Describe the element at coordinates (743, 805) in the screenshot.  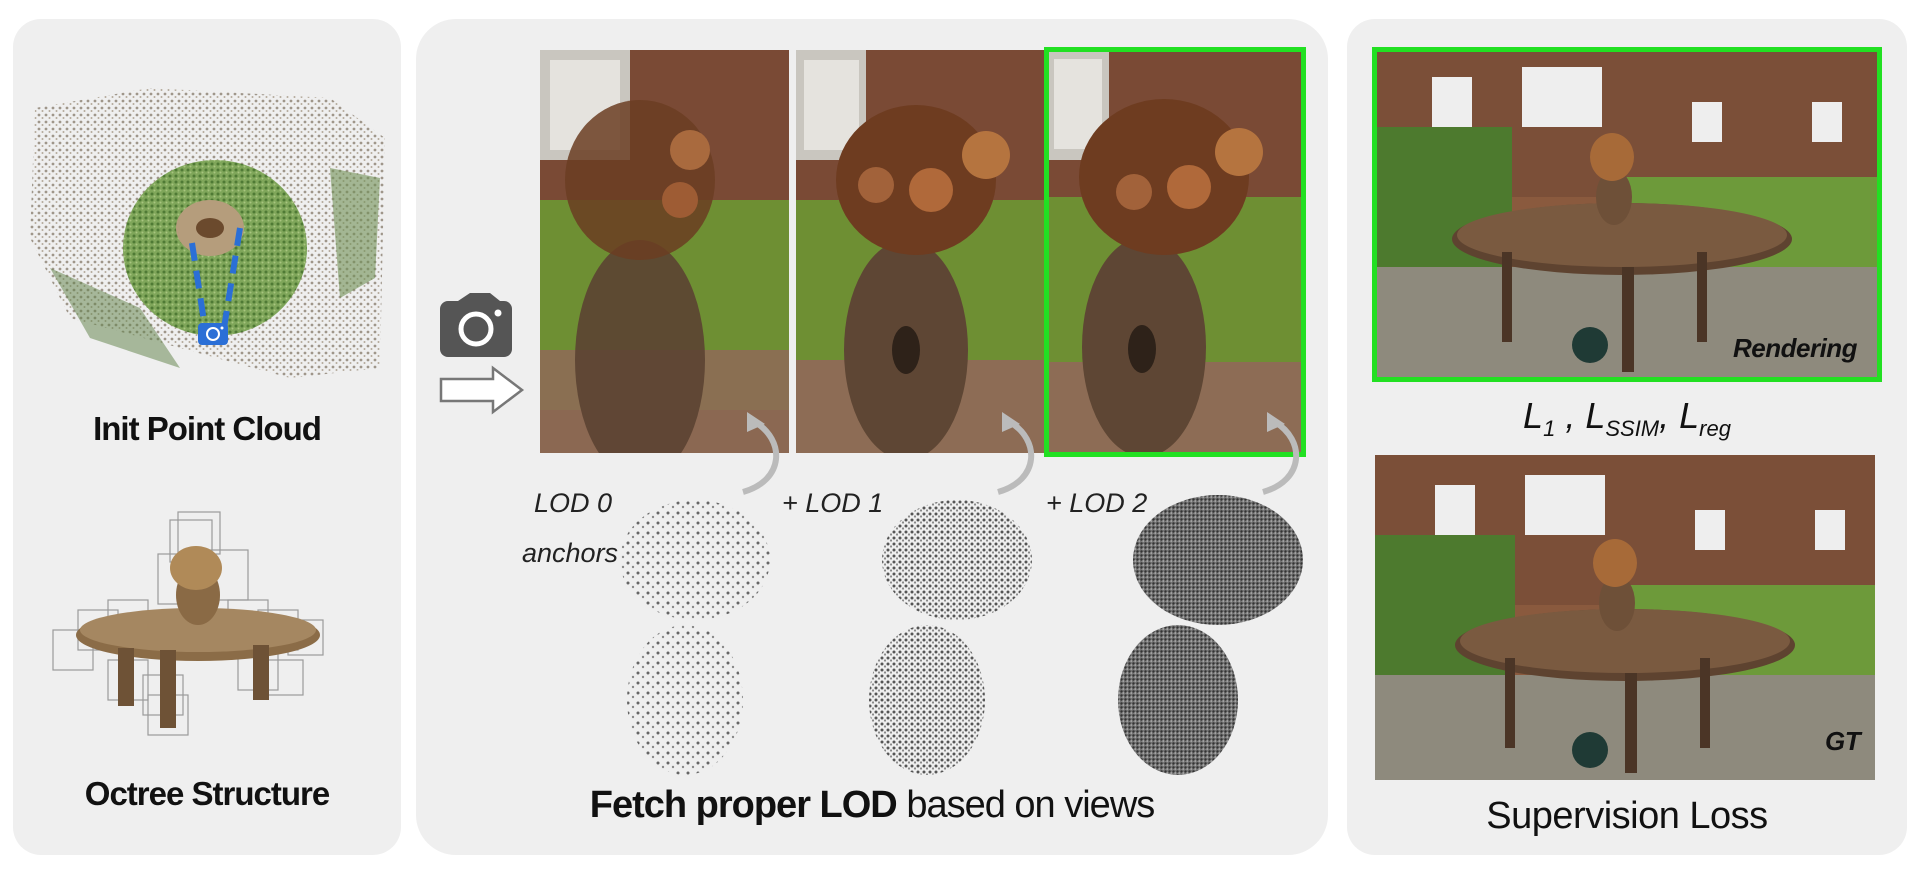
I see `caption-bold-part: Fetch proper LOD` at that location.